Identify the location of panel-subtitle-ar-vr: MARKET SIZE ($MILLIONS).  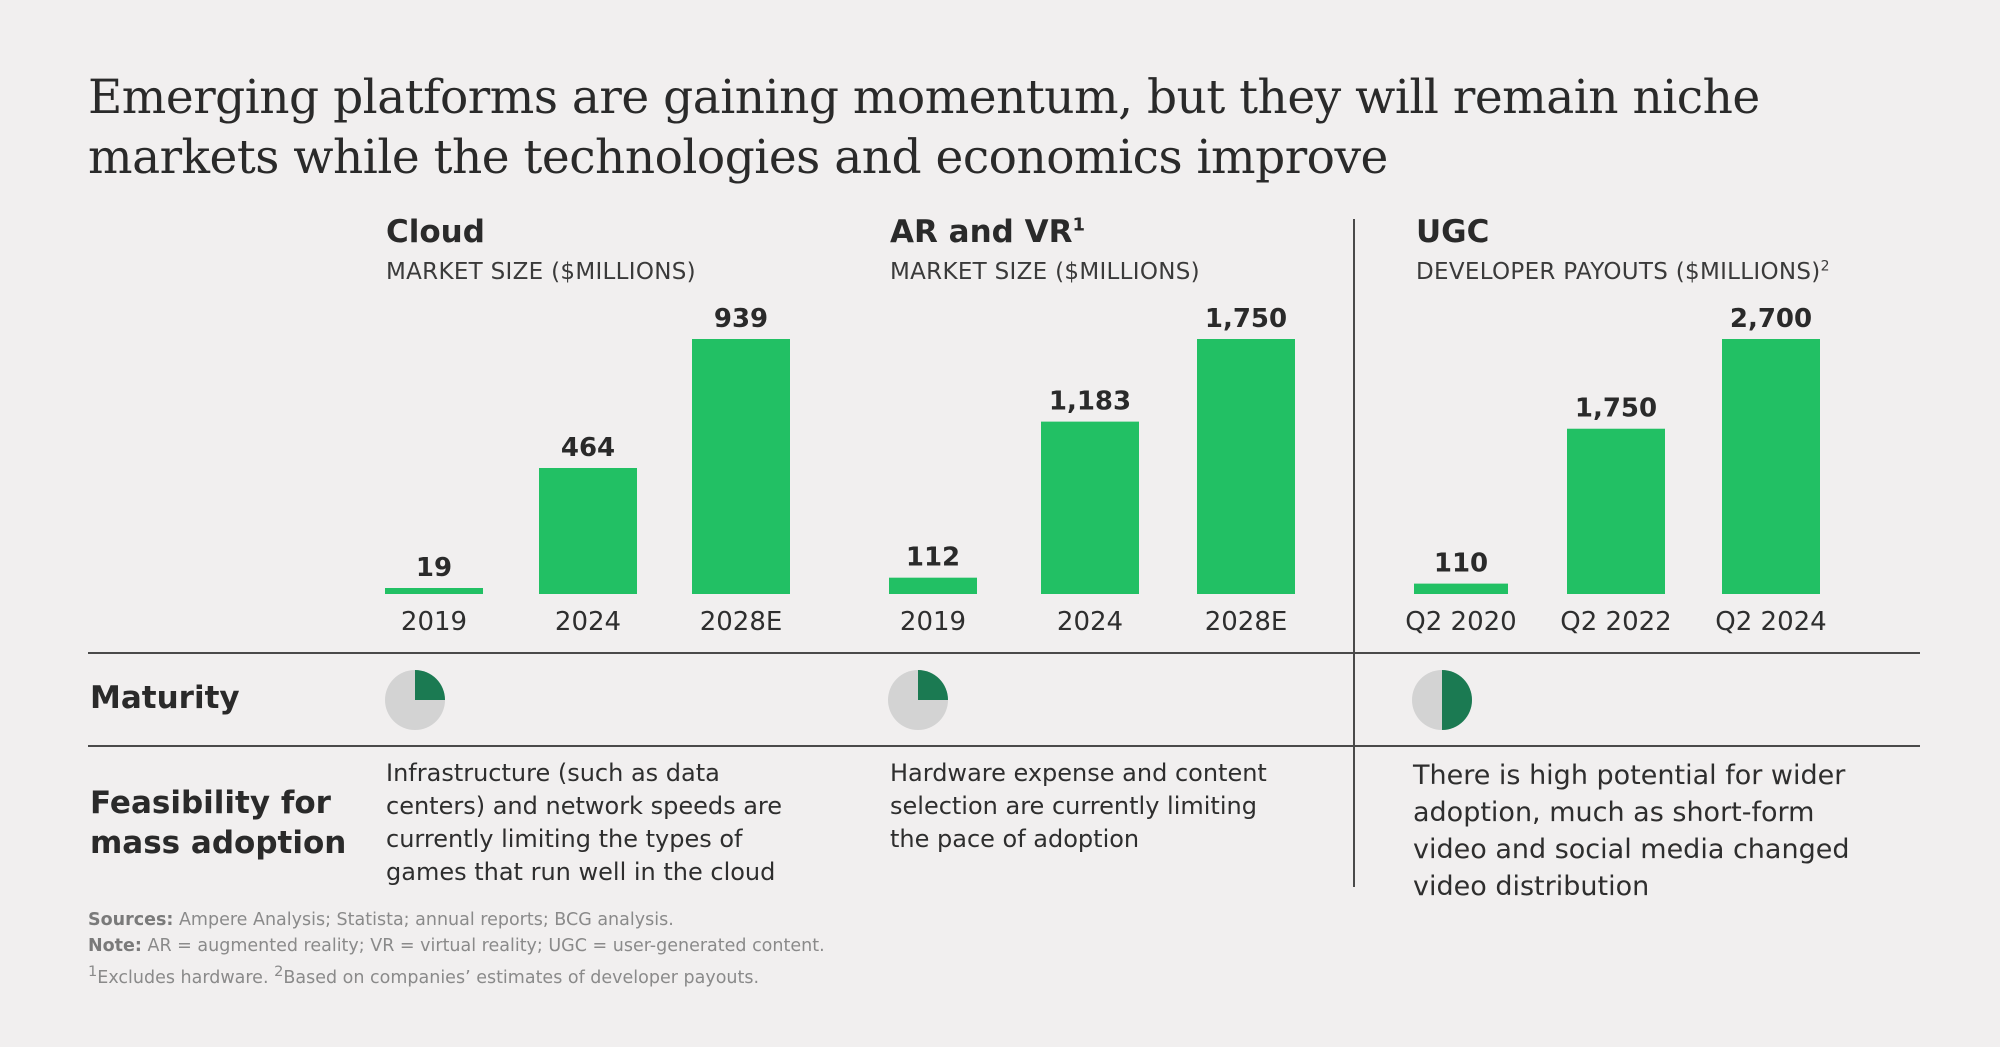
(1045, 272).